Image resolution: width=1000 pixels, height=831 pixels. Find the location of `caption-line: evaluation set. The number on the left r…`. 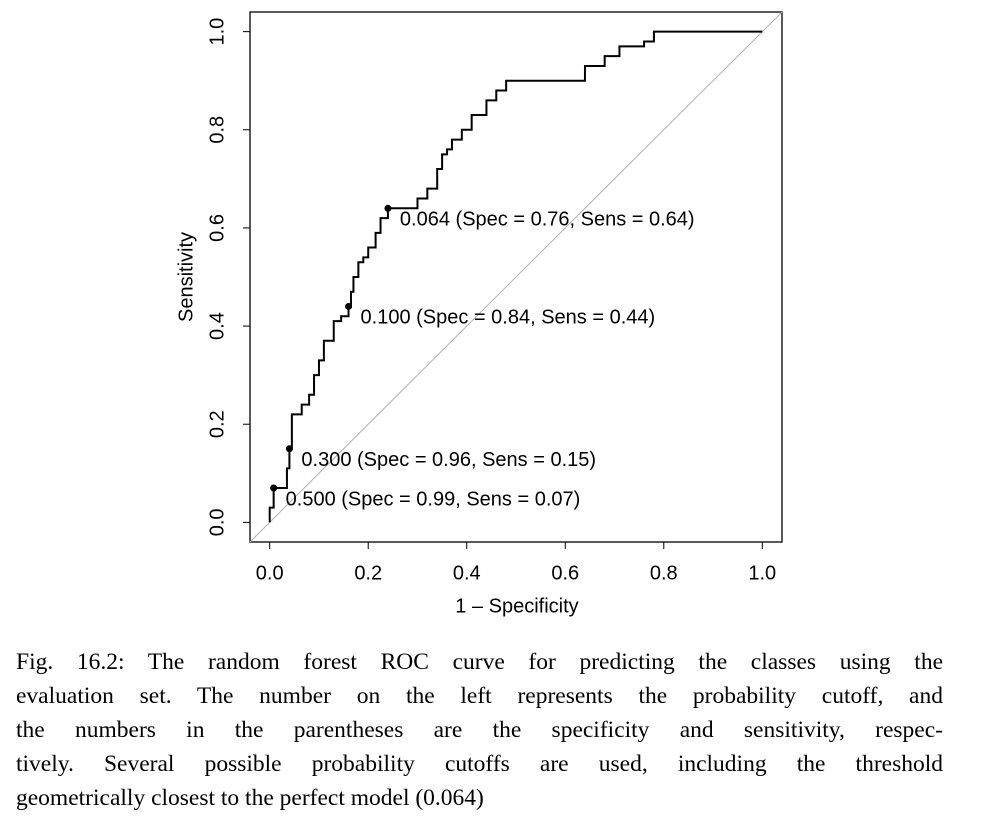

caption-line: evaluation set. The number on the left r… is located at coordinates (479, 696).